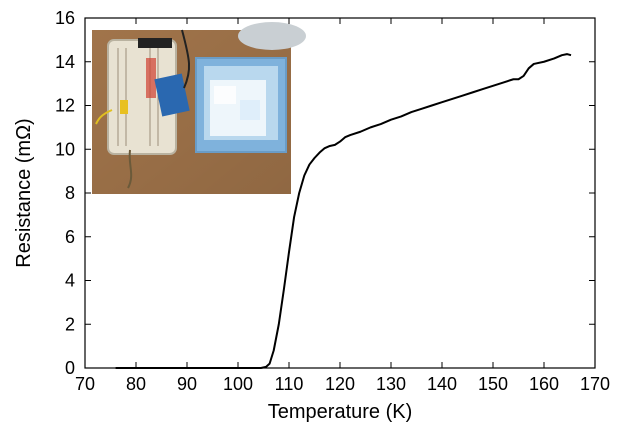  What do you see at coordinates (65, 18) in the screenshot?
I see `y-tick-label: 16` at bounding box center [65, 18].